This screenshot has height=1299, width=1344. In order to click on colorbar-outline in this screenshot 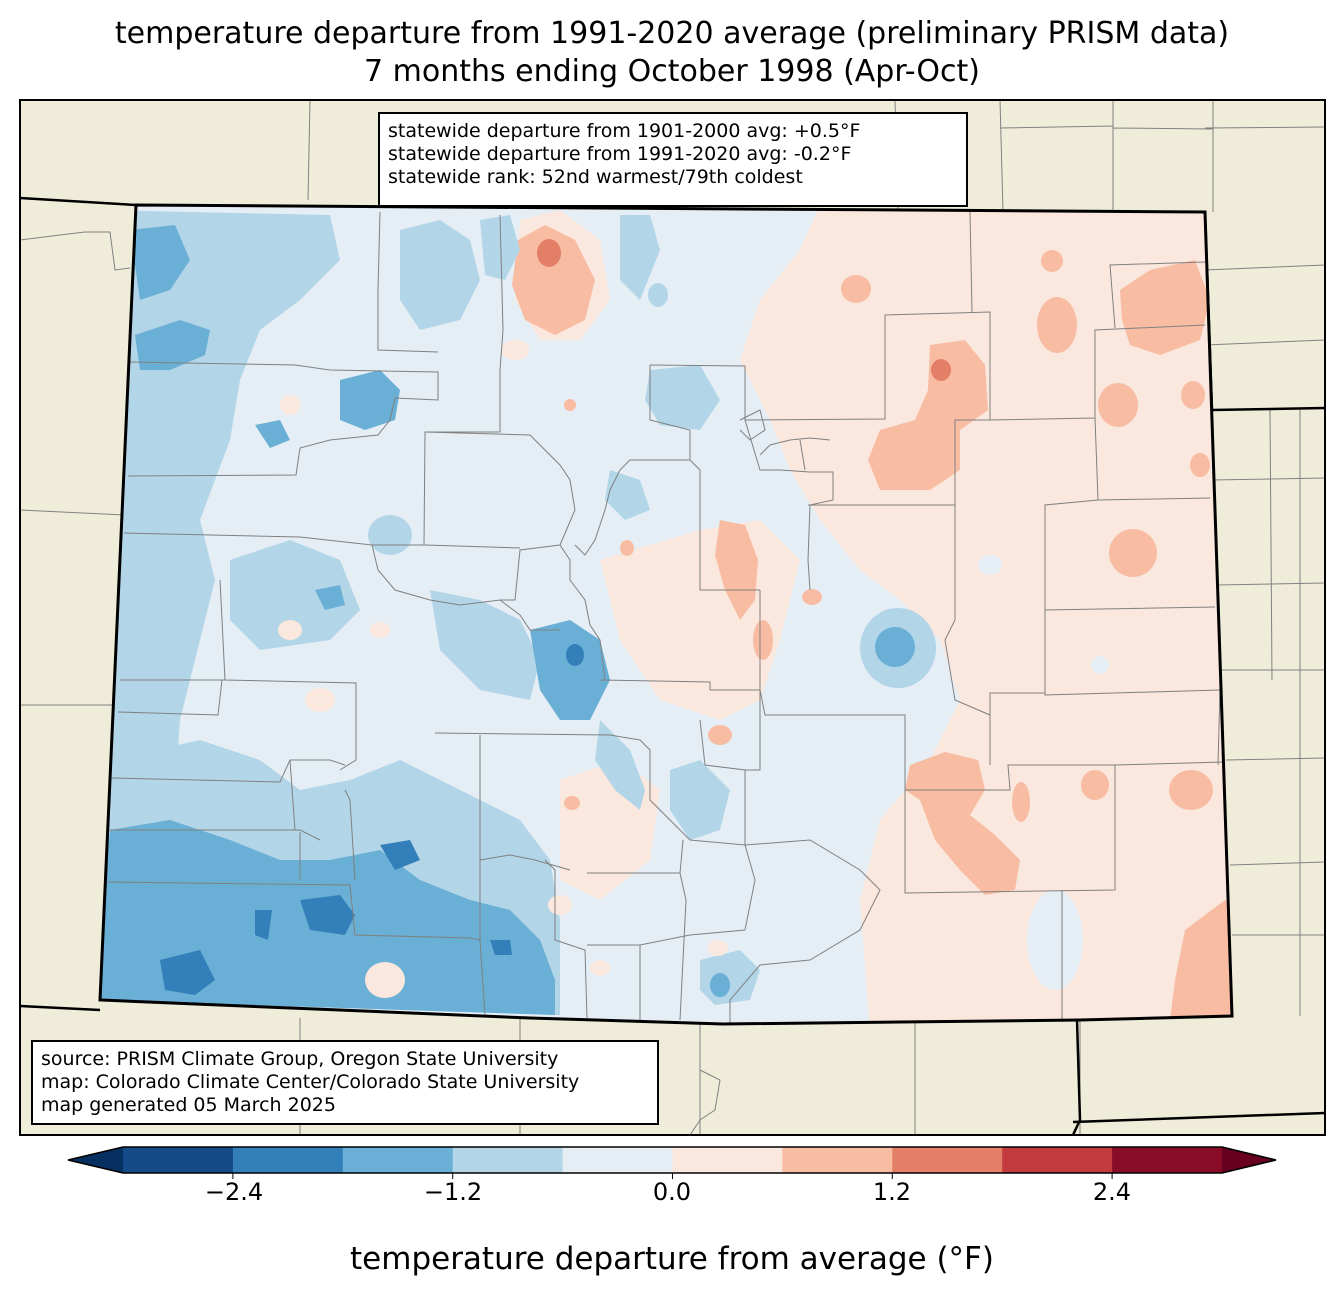, I will do `click(672, 1160)`.